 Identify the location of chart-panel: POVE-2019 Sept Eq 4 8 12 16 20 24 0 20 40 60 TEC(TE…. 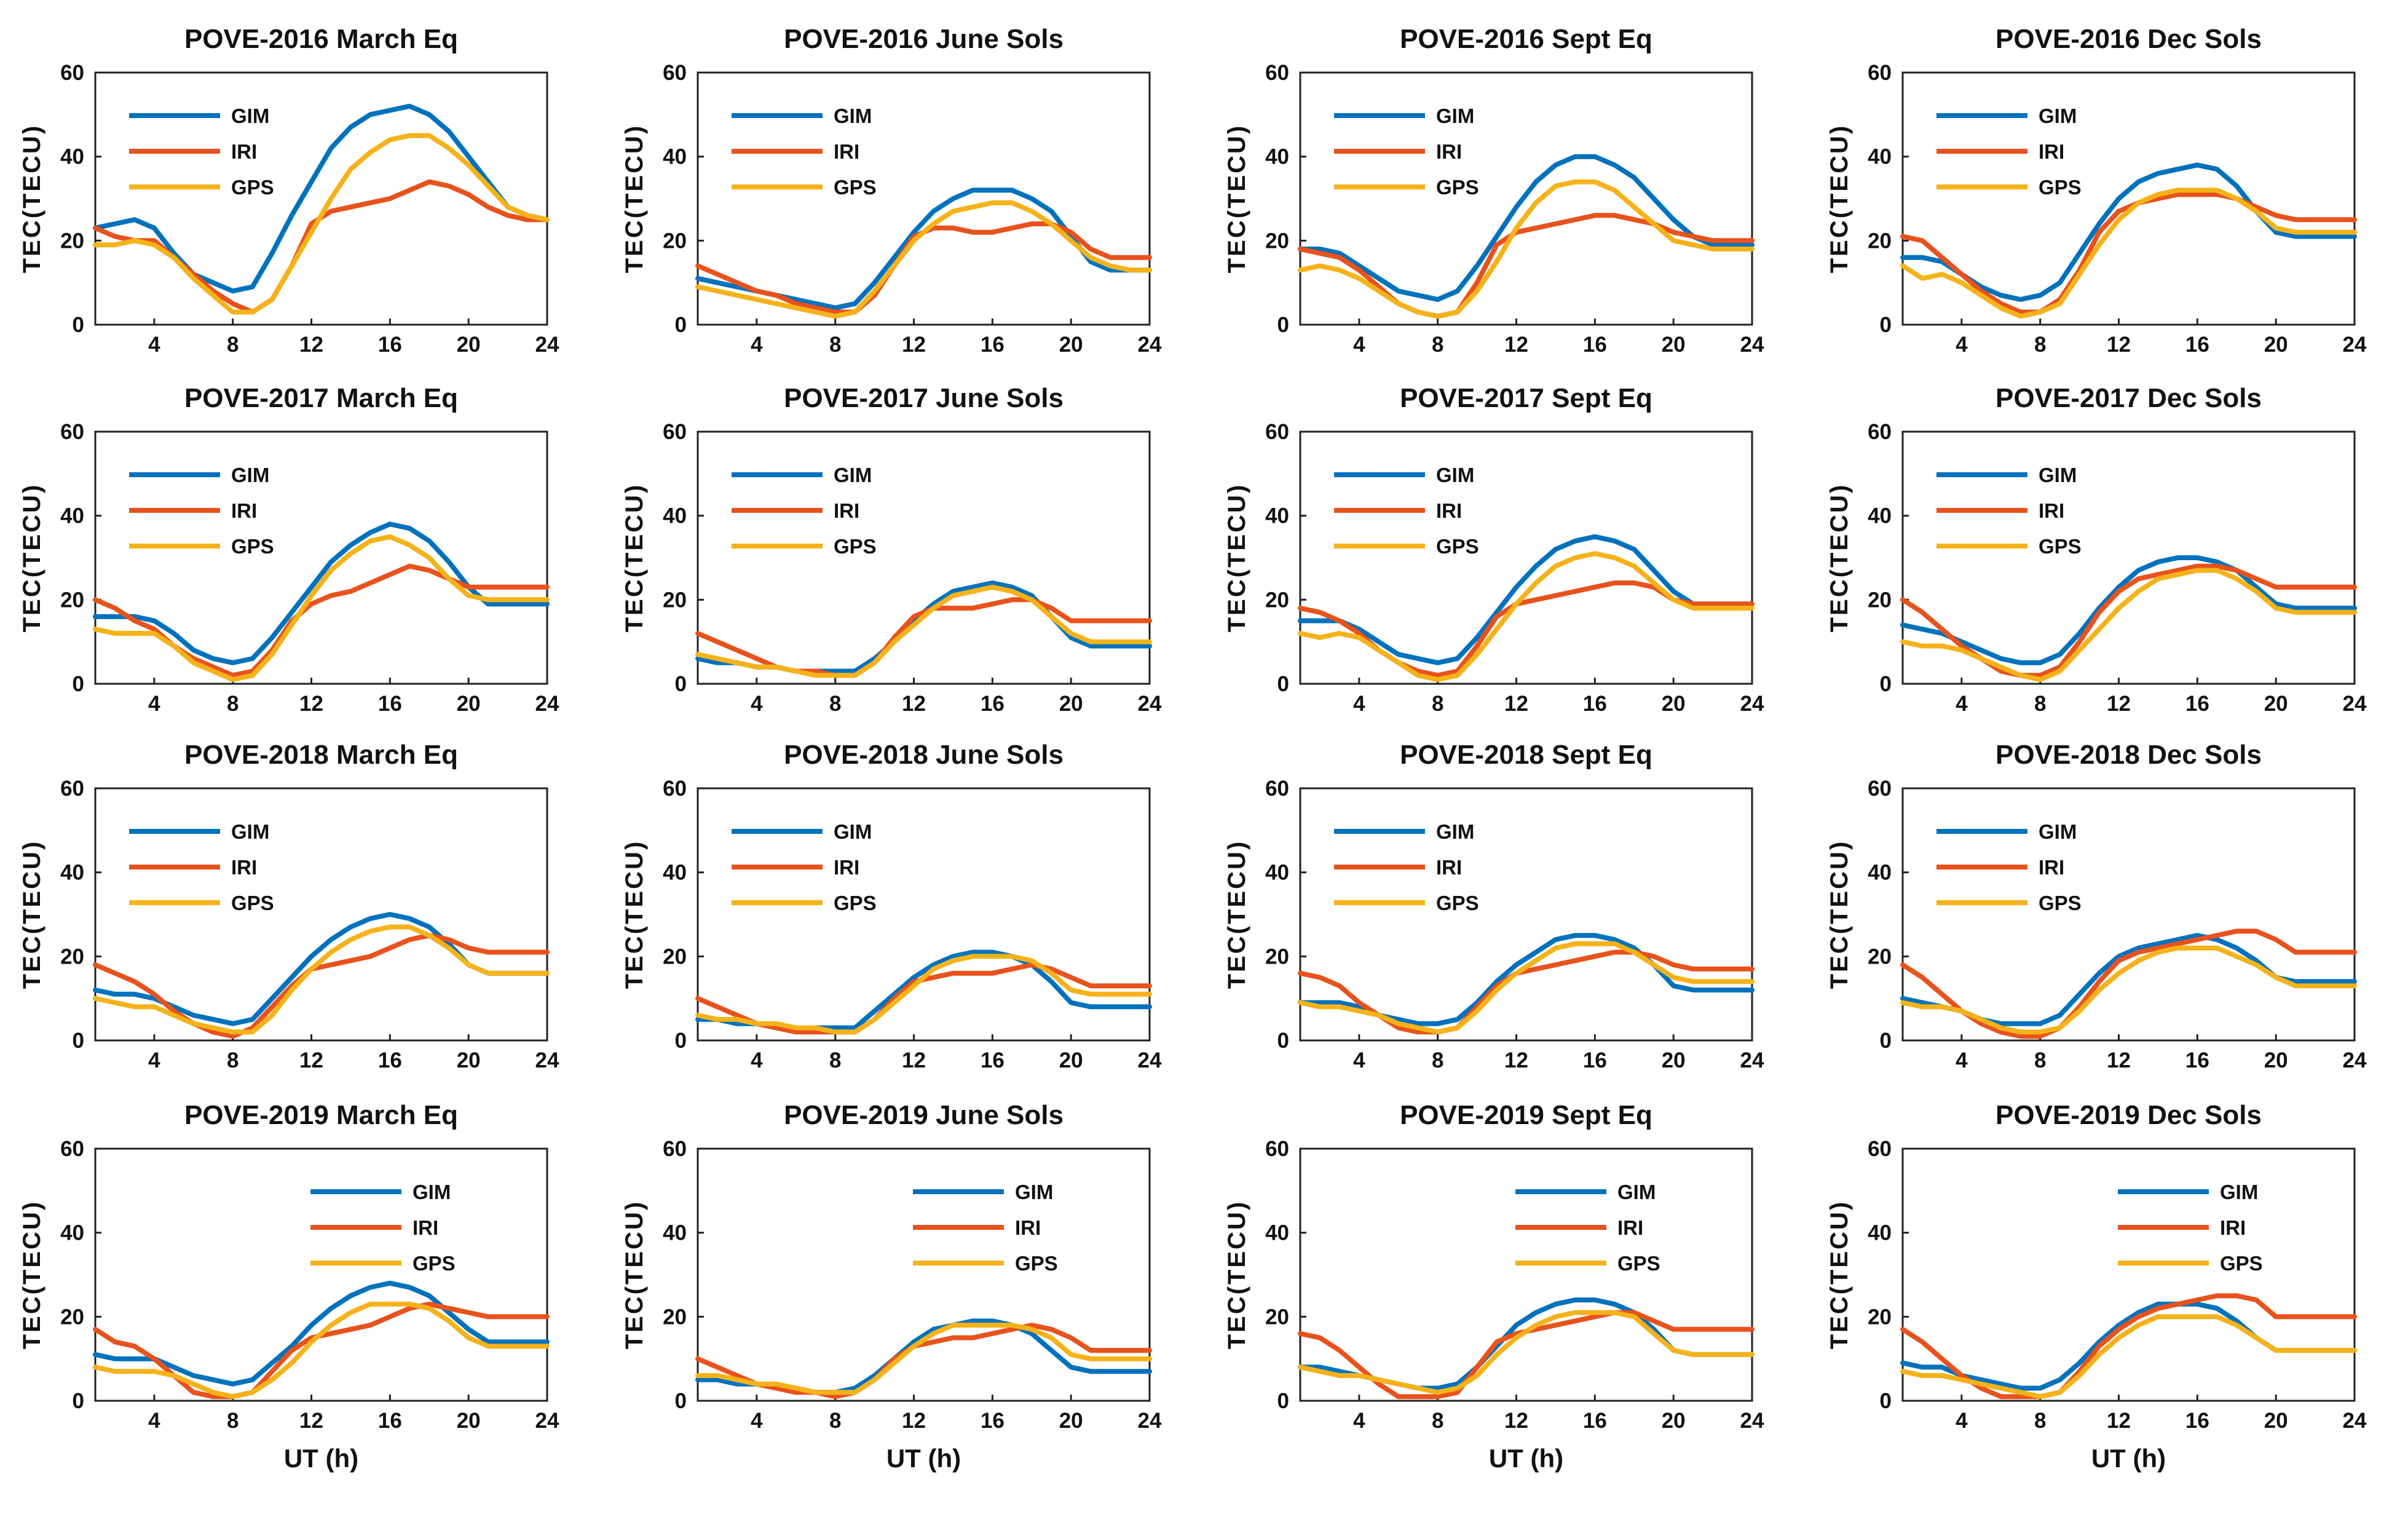
(1493, 1286).